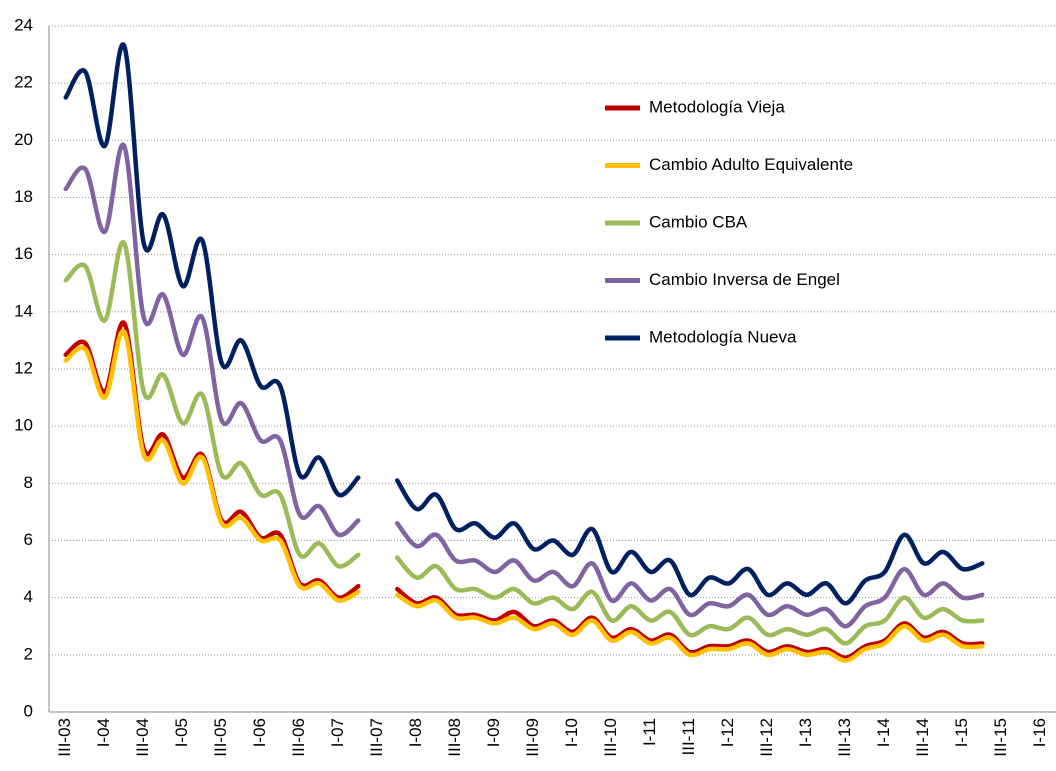 This screenshot has width=1056, height=771. Describe the element at coordinates (805, 732) in the screenshot. I see `x-tick-label: I-13` at that location.